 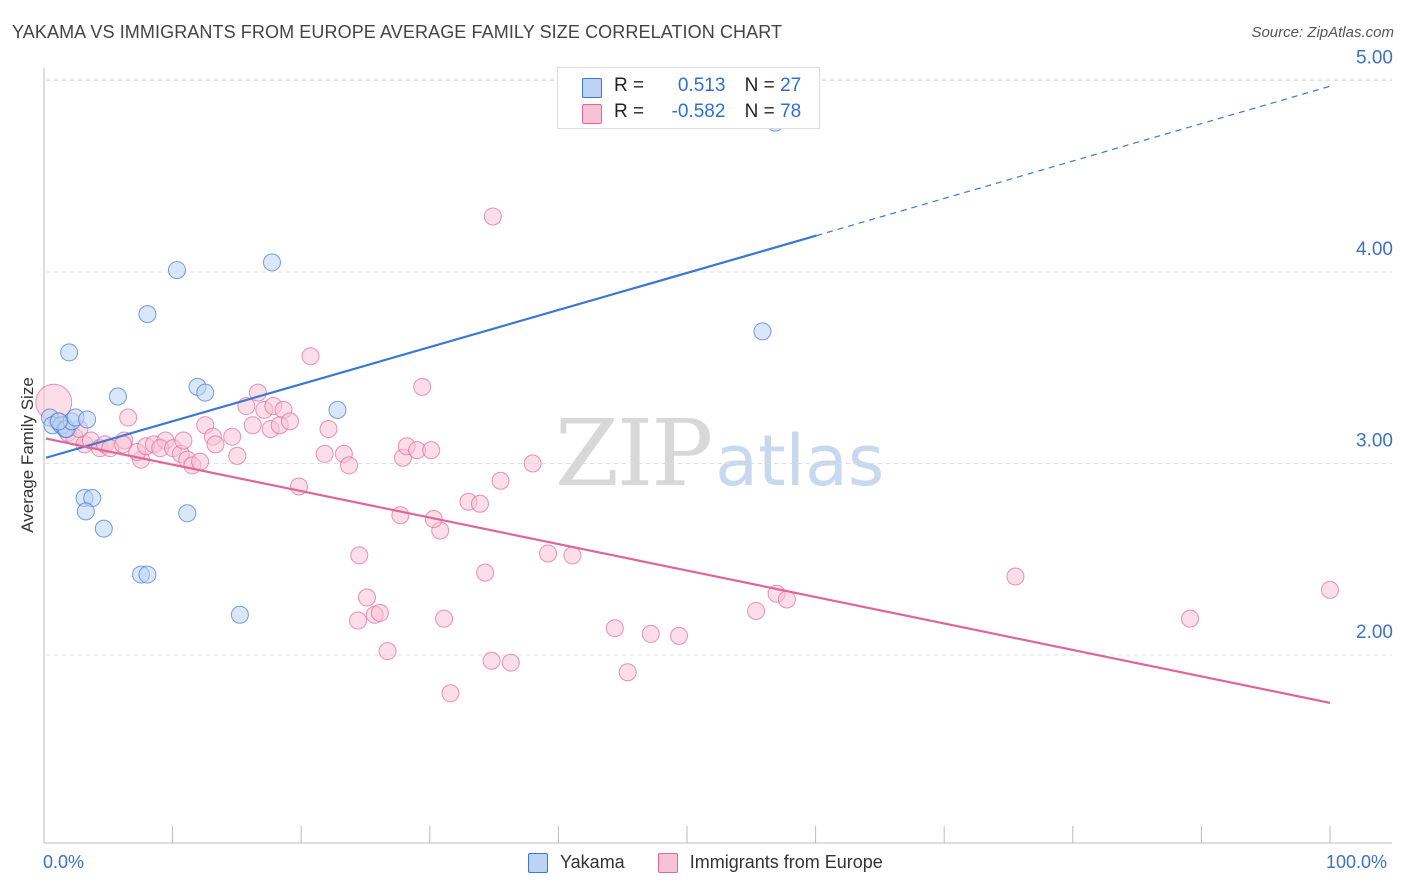 What do you see at coordinates (1374, 441) in the screenshot?
I see `y-tick-label: 3.00` at bounding box center [1374, 441].